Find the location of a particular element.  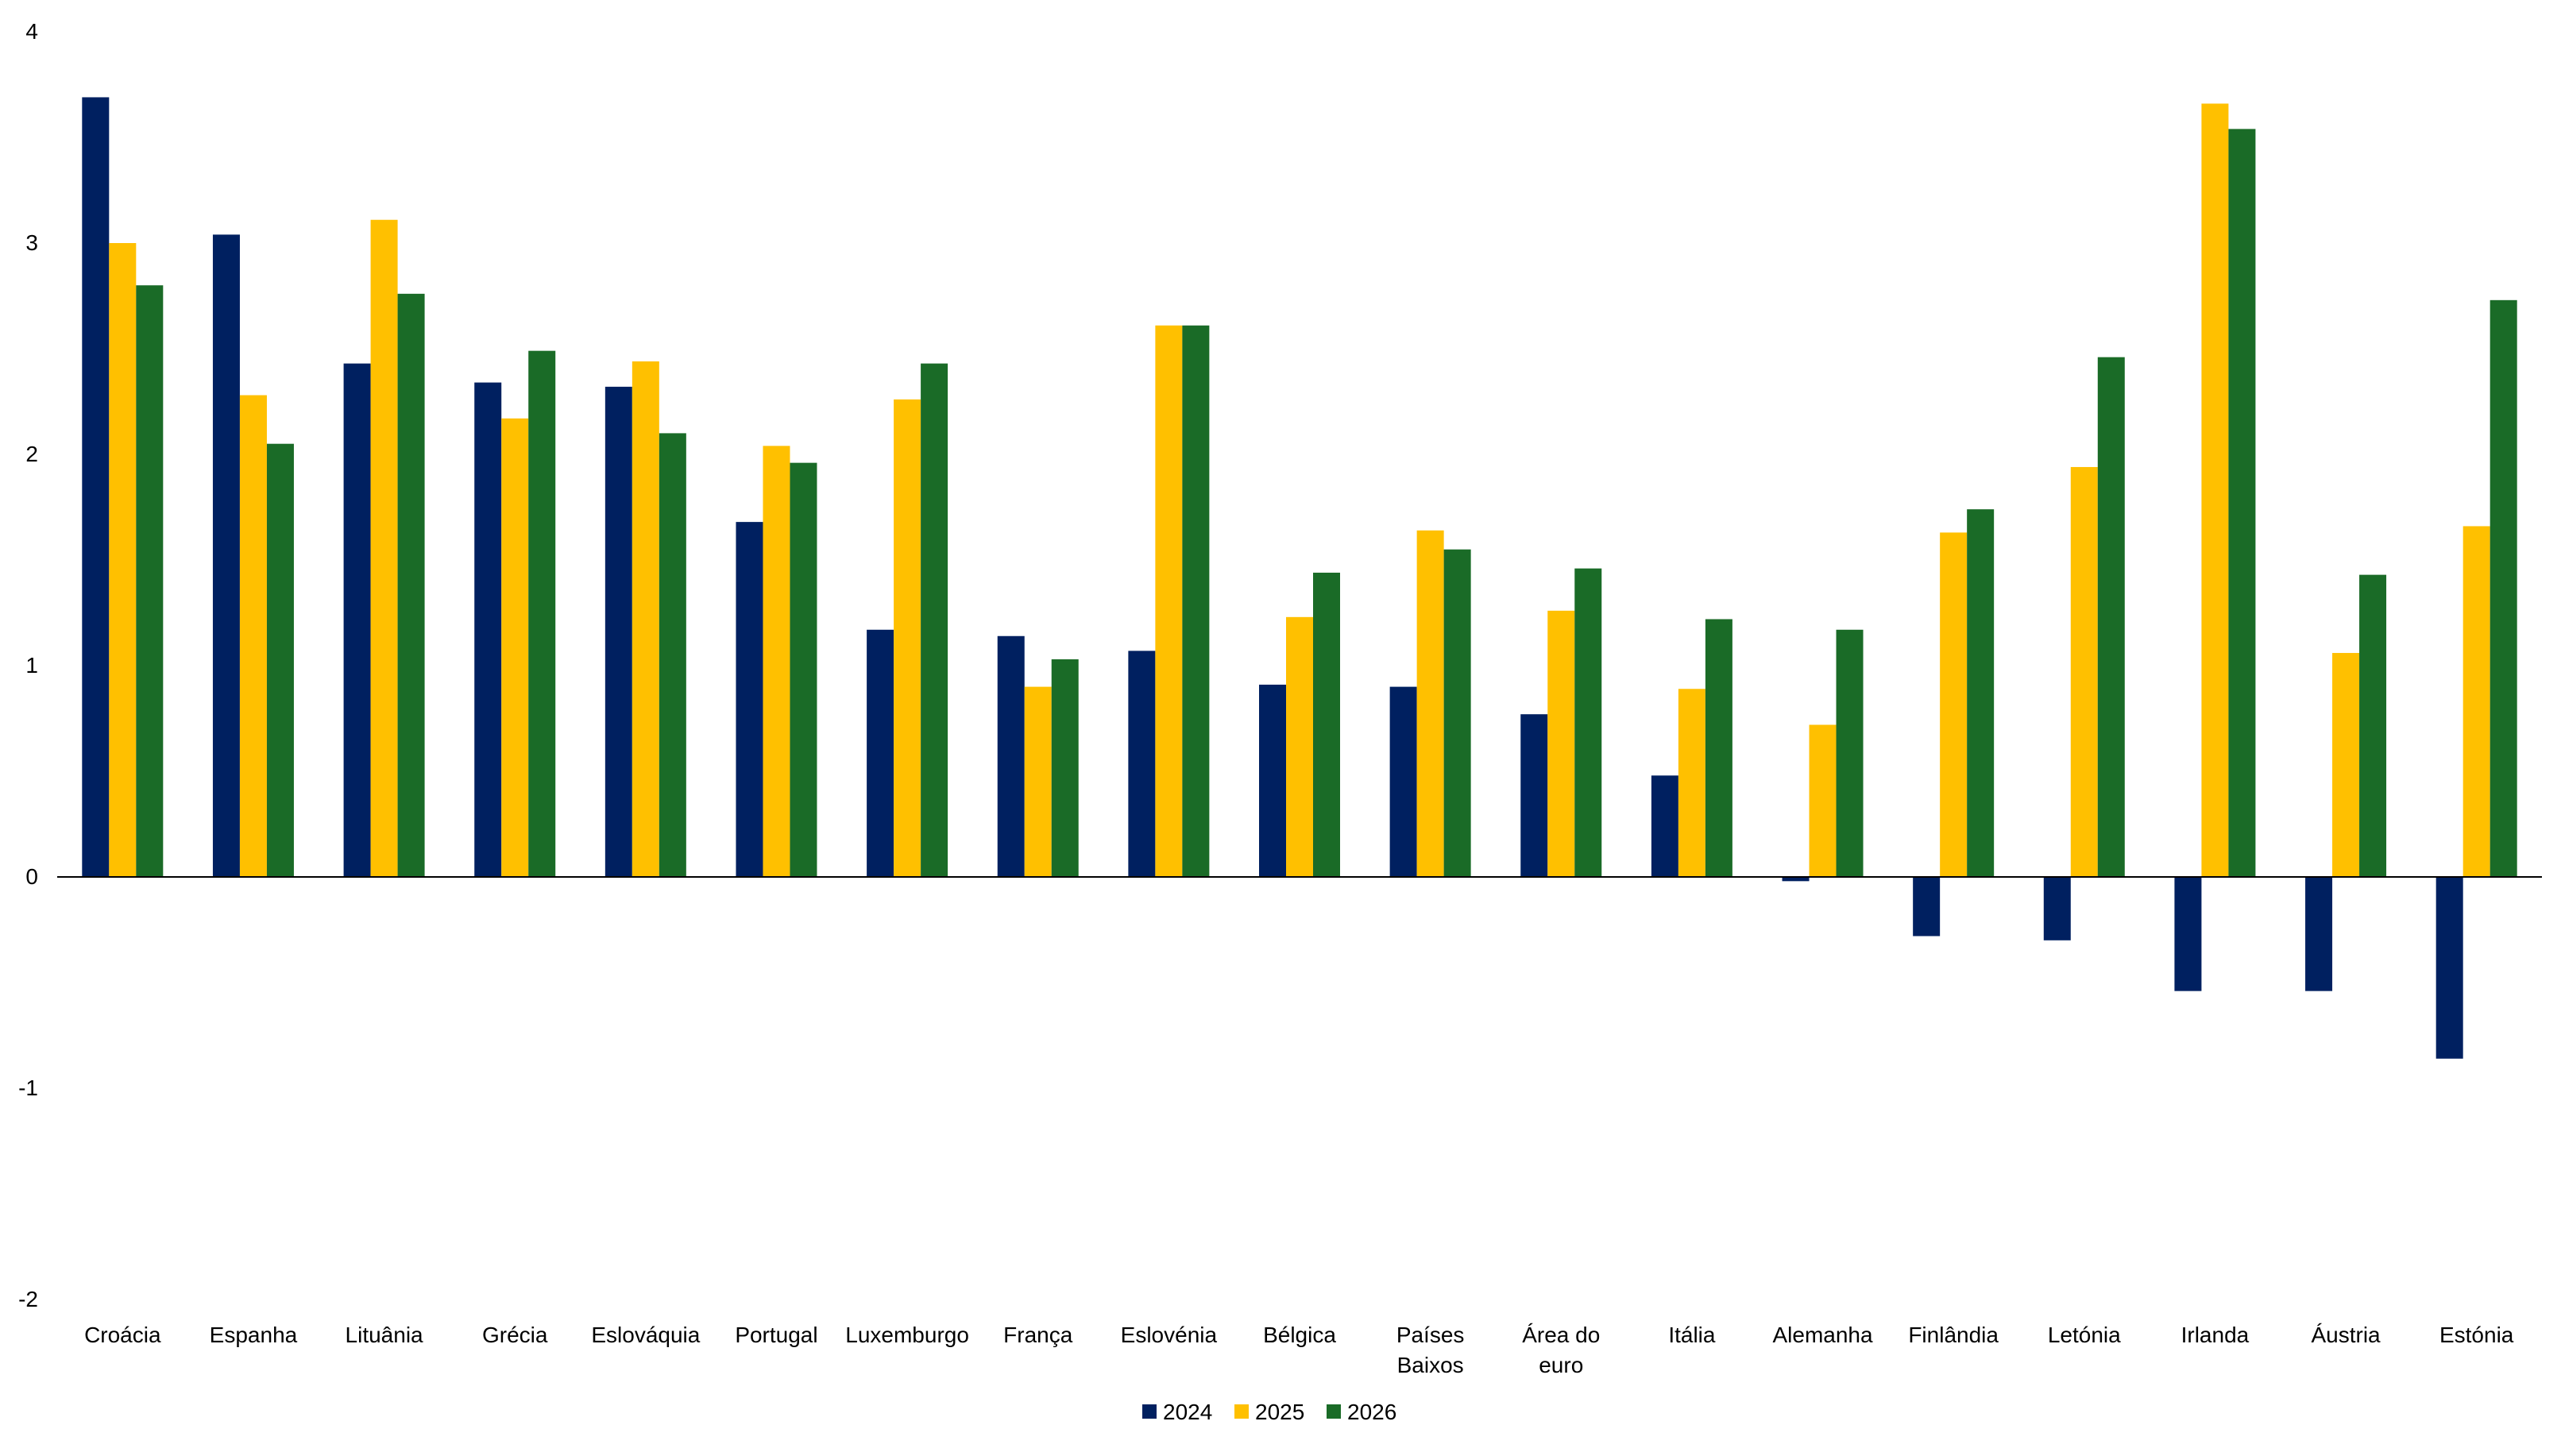

category-label-line: Área do is located at coordinates (1561, 1335).